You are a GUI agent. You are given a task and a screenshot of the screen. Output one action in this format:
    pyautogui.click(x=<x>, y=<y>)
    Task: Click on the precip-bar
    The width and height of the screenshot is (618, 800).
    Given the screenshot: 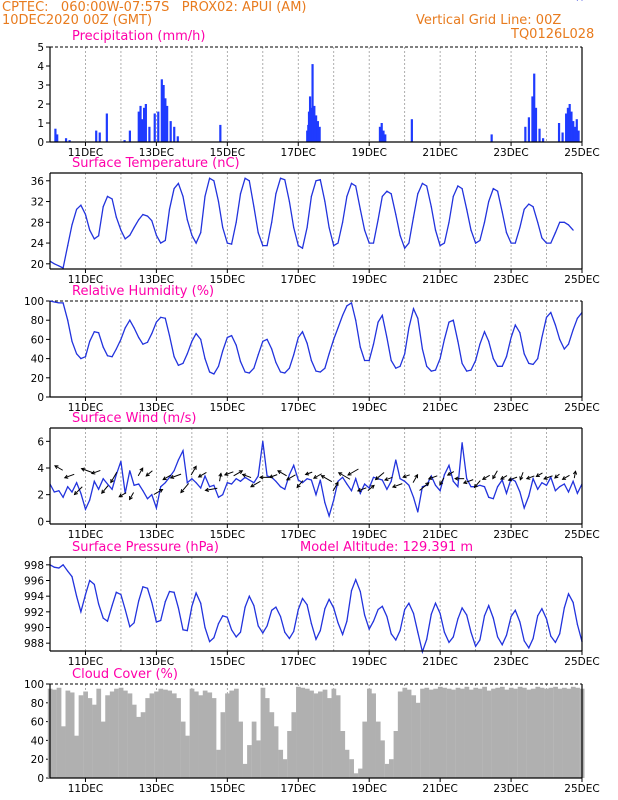 What is the action you would take?
    pyautogui.click(x=144, y=124)
    